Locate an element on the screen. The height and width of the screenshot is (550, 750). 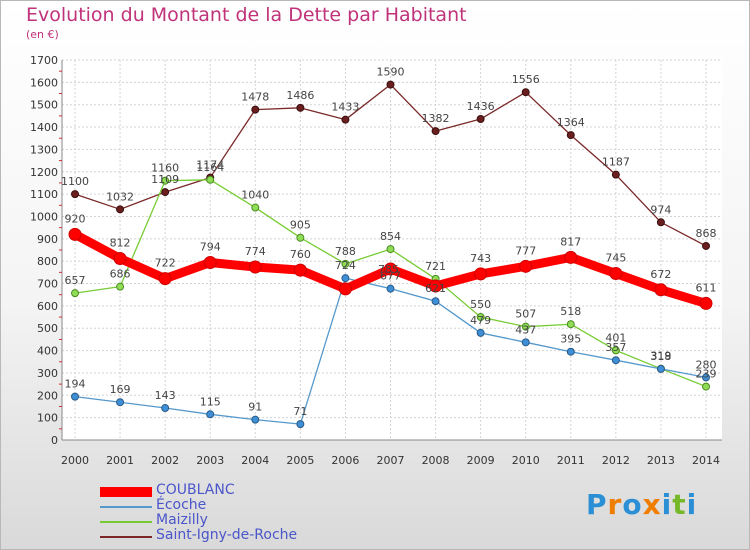
data-label: 1032 is located at coordinates (120, 196).